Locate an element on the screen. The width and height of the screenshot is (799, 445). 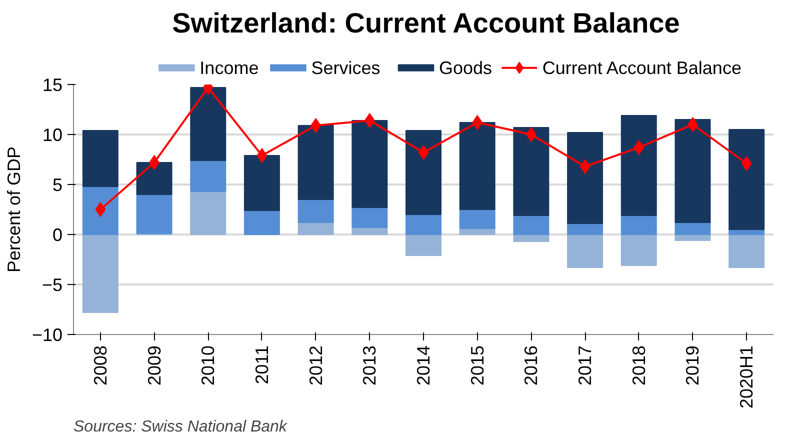
legend-label: Income is located at coordinates (229, 68).